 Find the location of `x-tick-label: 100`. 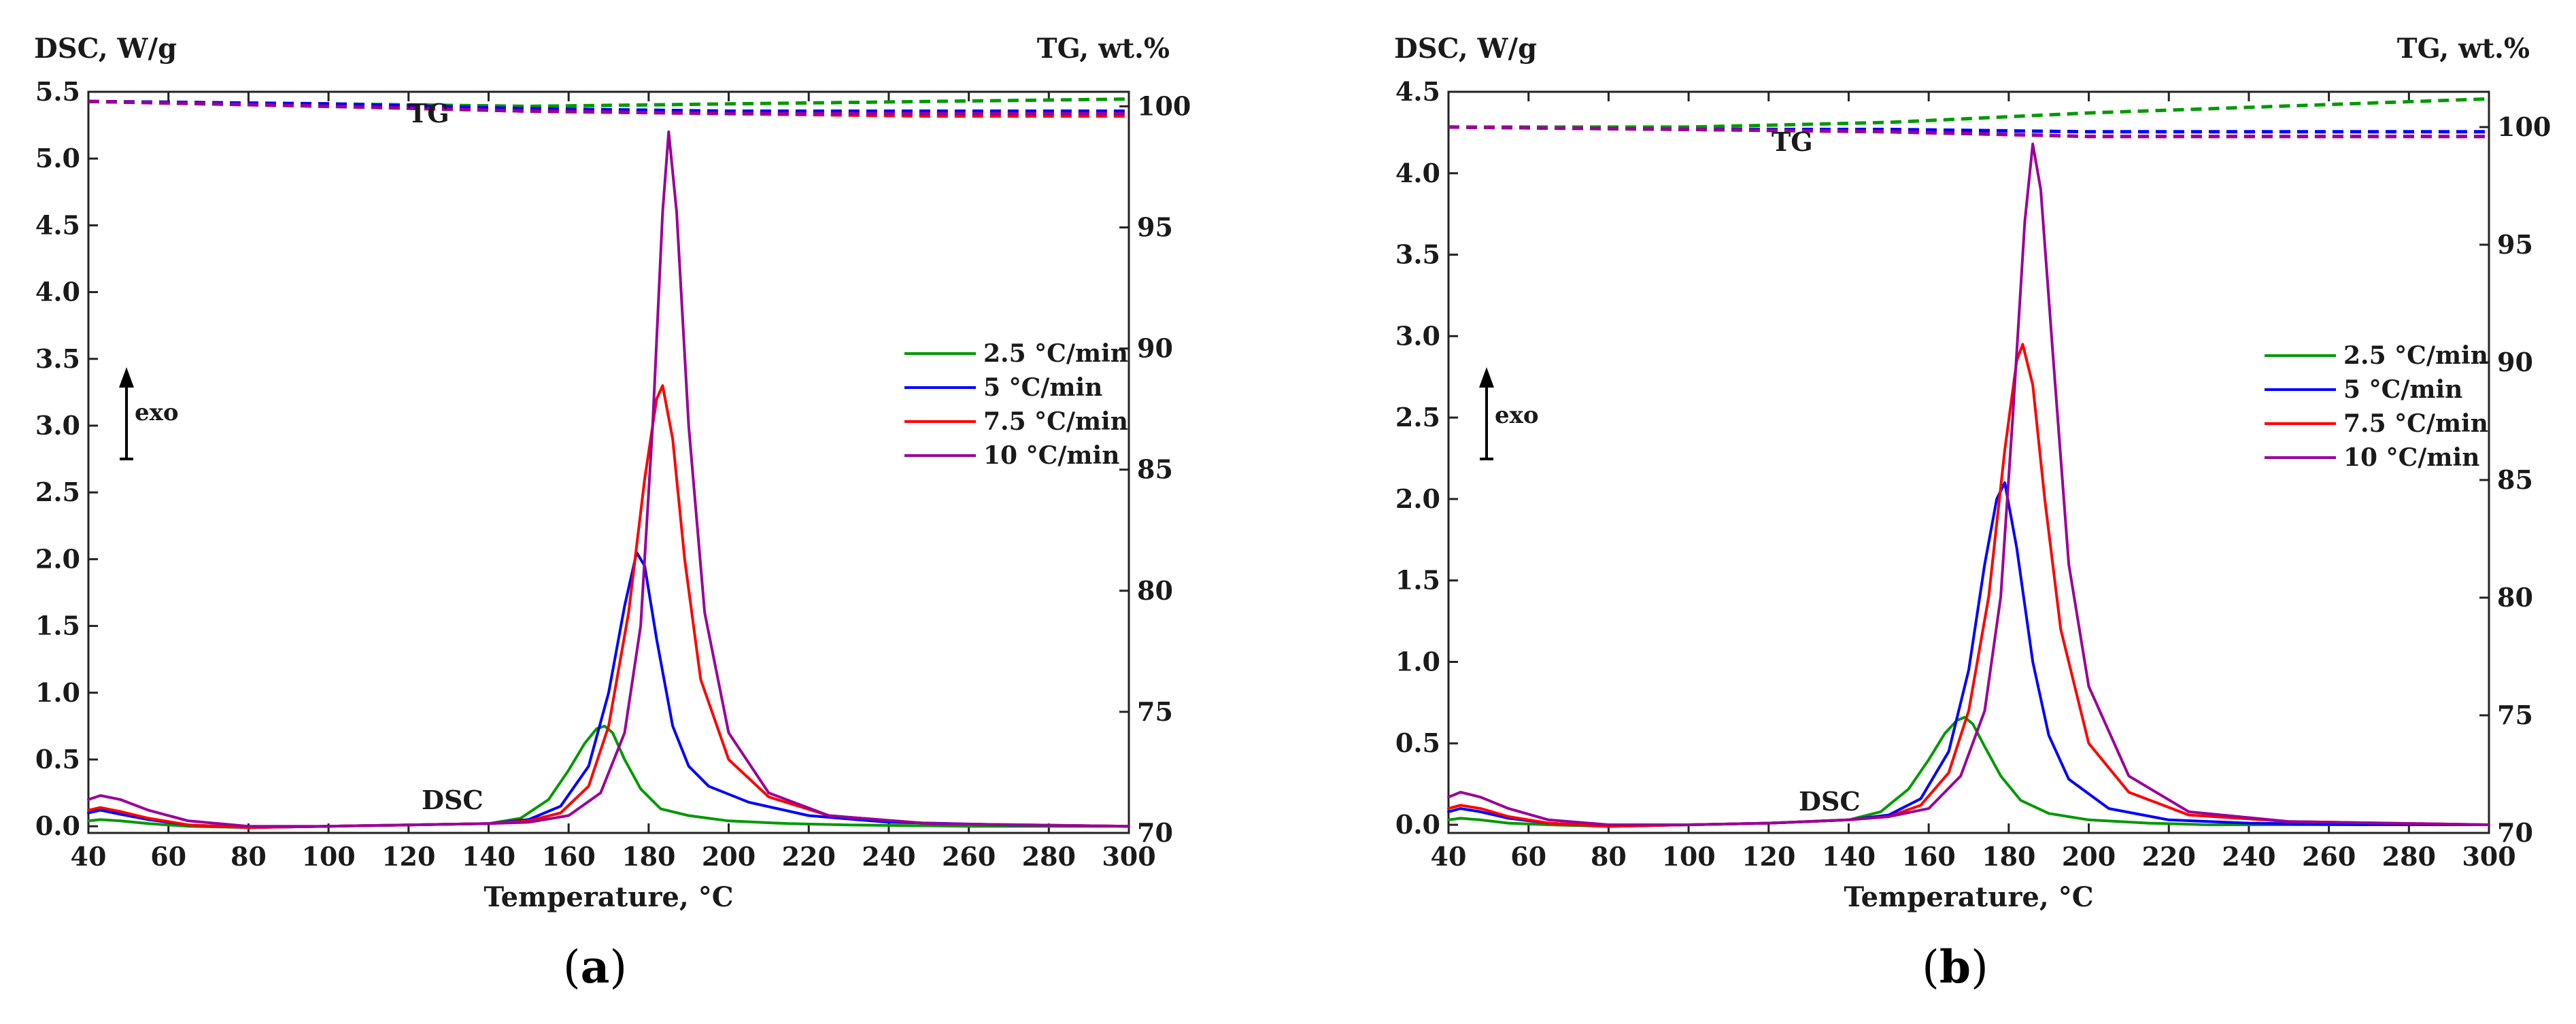

x-tick-label: 100 is located at coordinates (328, 856).